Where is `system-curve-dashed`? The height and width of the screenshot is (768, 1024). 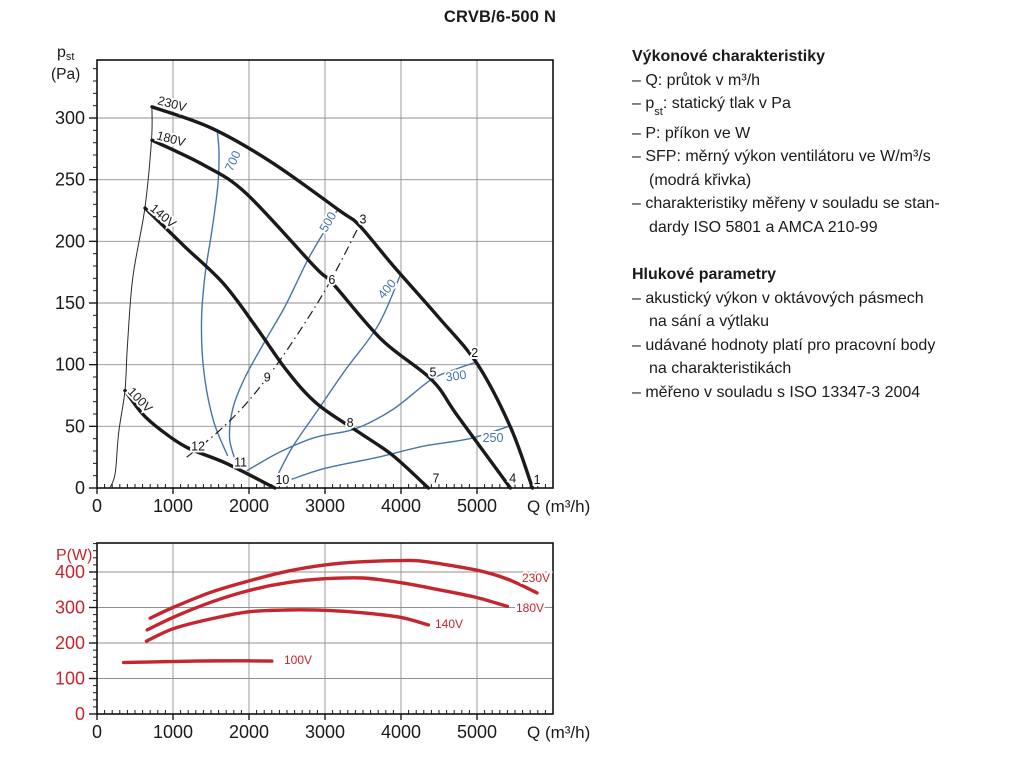
system-curve-dashed is located at coordinates (273, 340).